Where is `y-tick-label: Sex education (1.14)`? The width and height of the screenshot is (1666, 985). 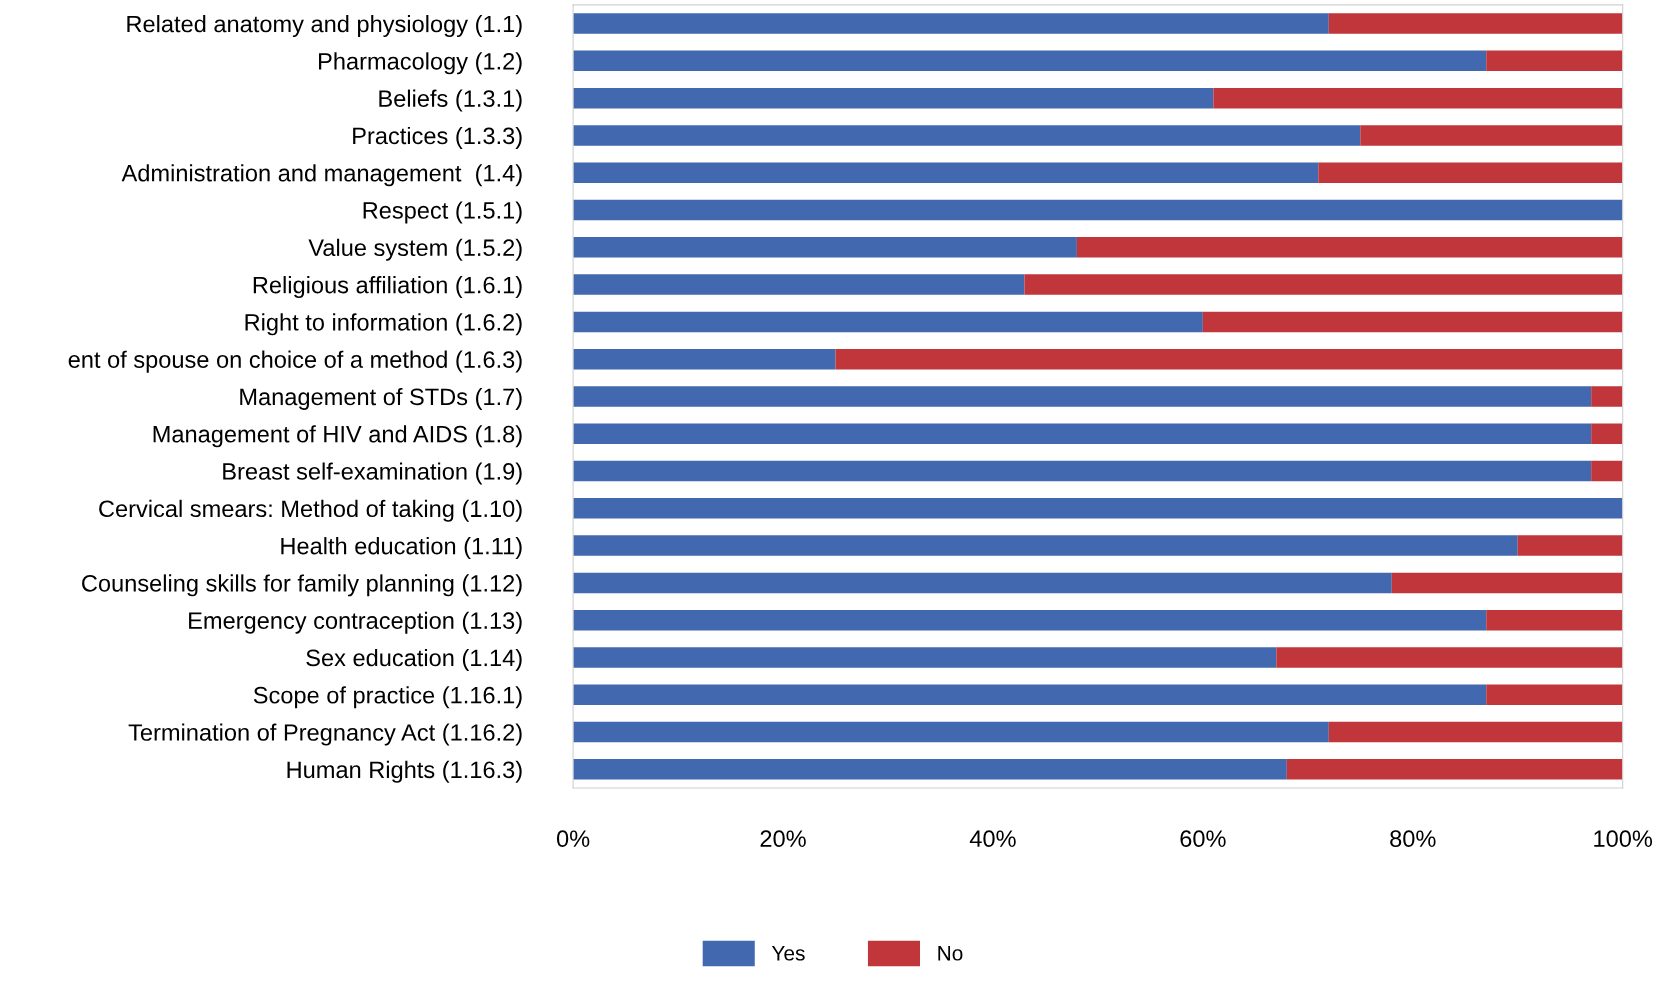 y-tick-label: Sex education (1.14) is located at coordinates (414, 659).